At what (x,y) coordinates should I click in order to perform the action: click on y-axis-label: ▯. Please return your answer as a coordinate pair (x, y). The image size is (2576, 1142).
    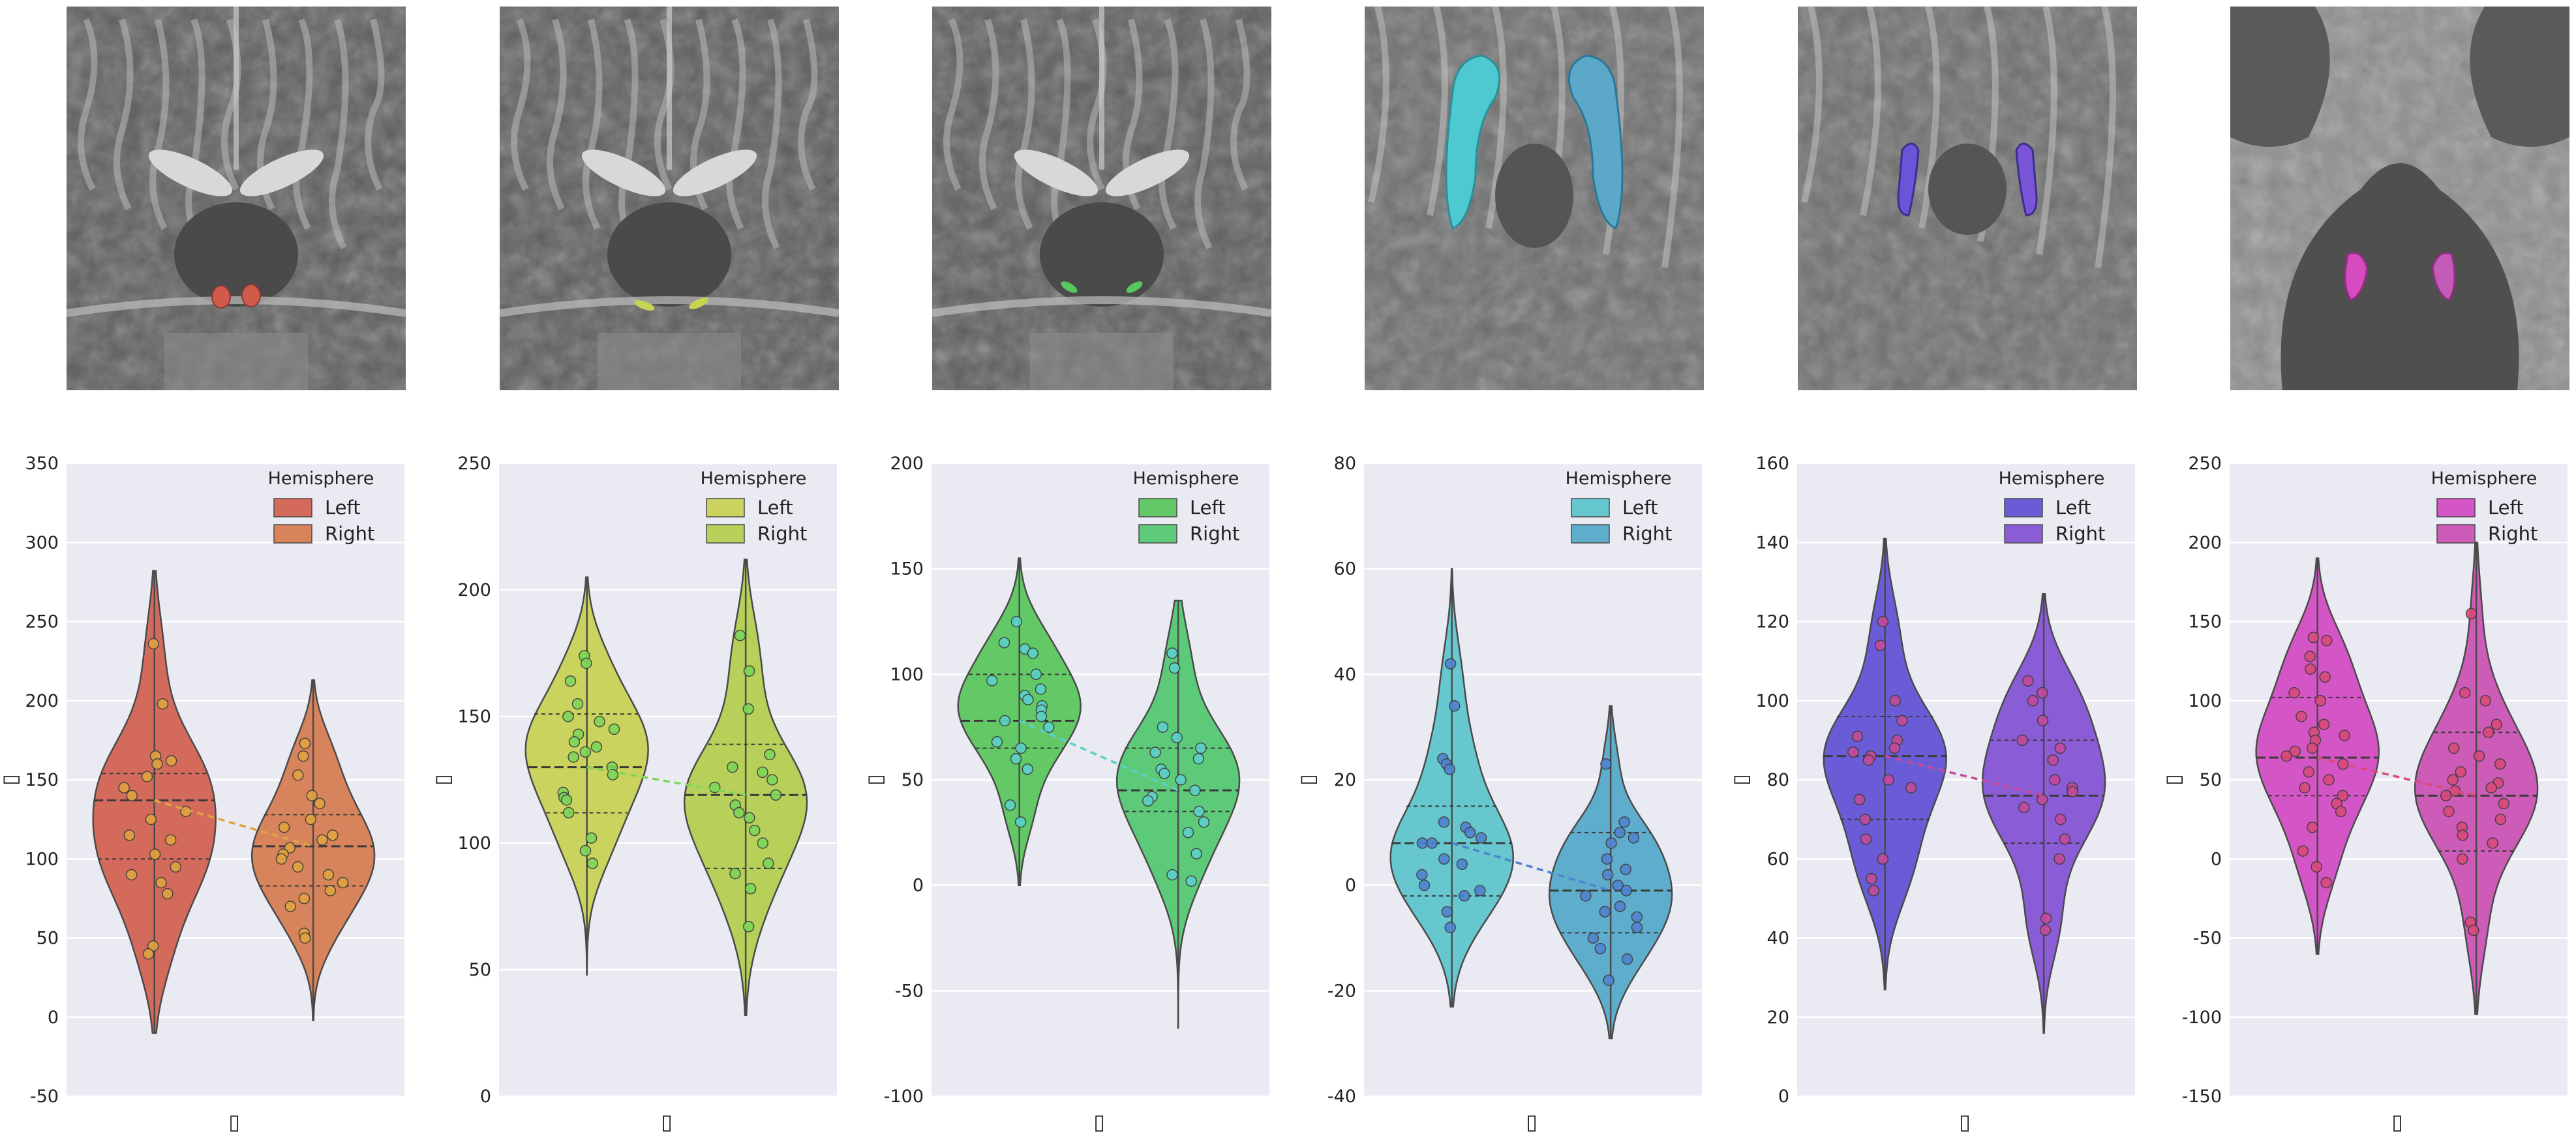
    Looking at the image, I should click on (1740, 780).